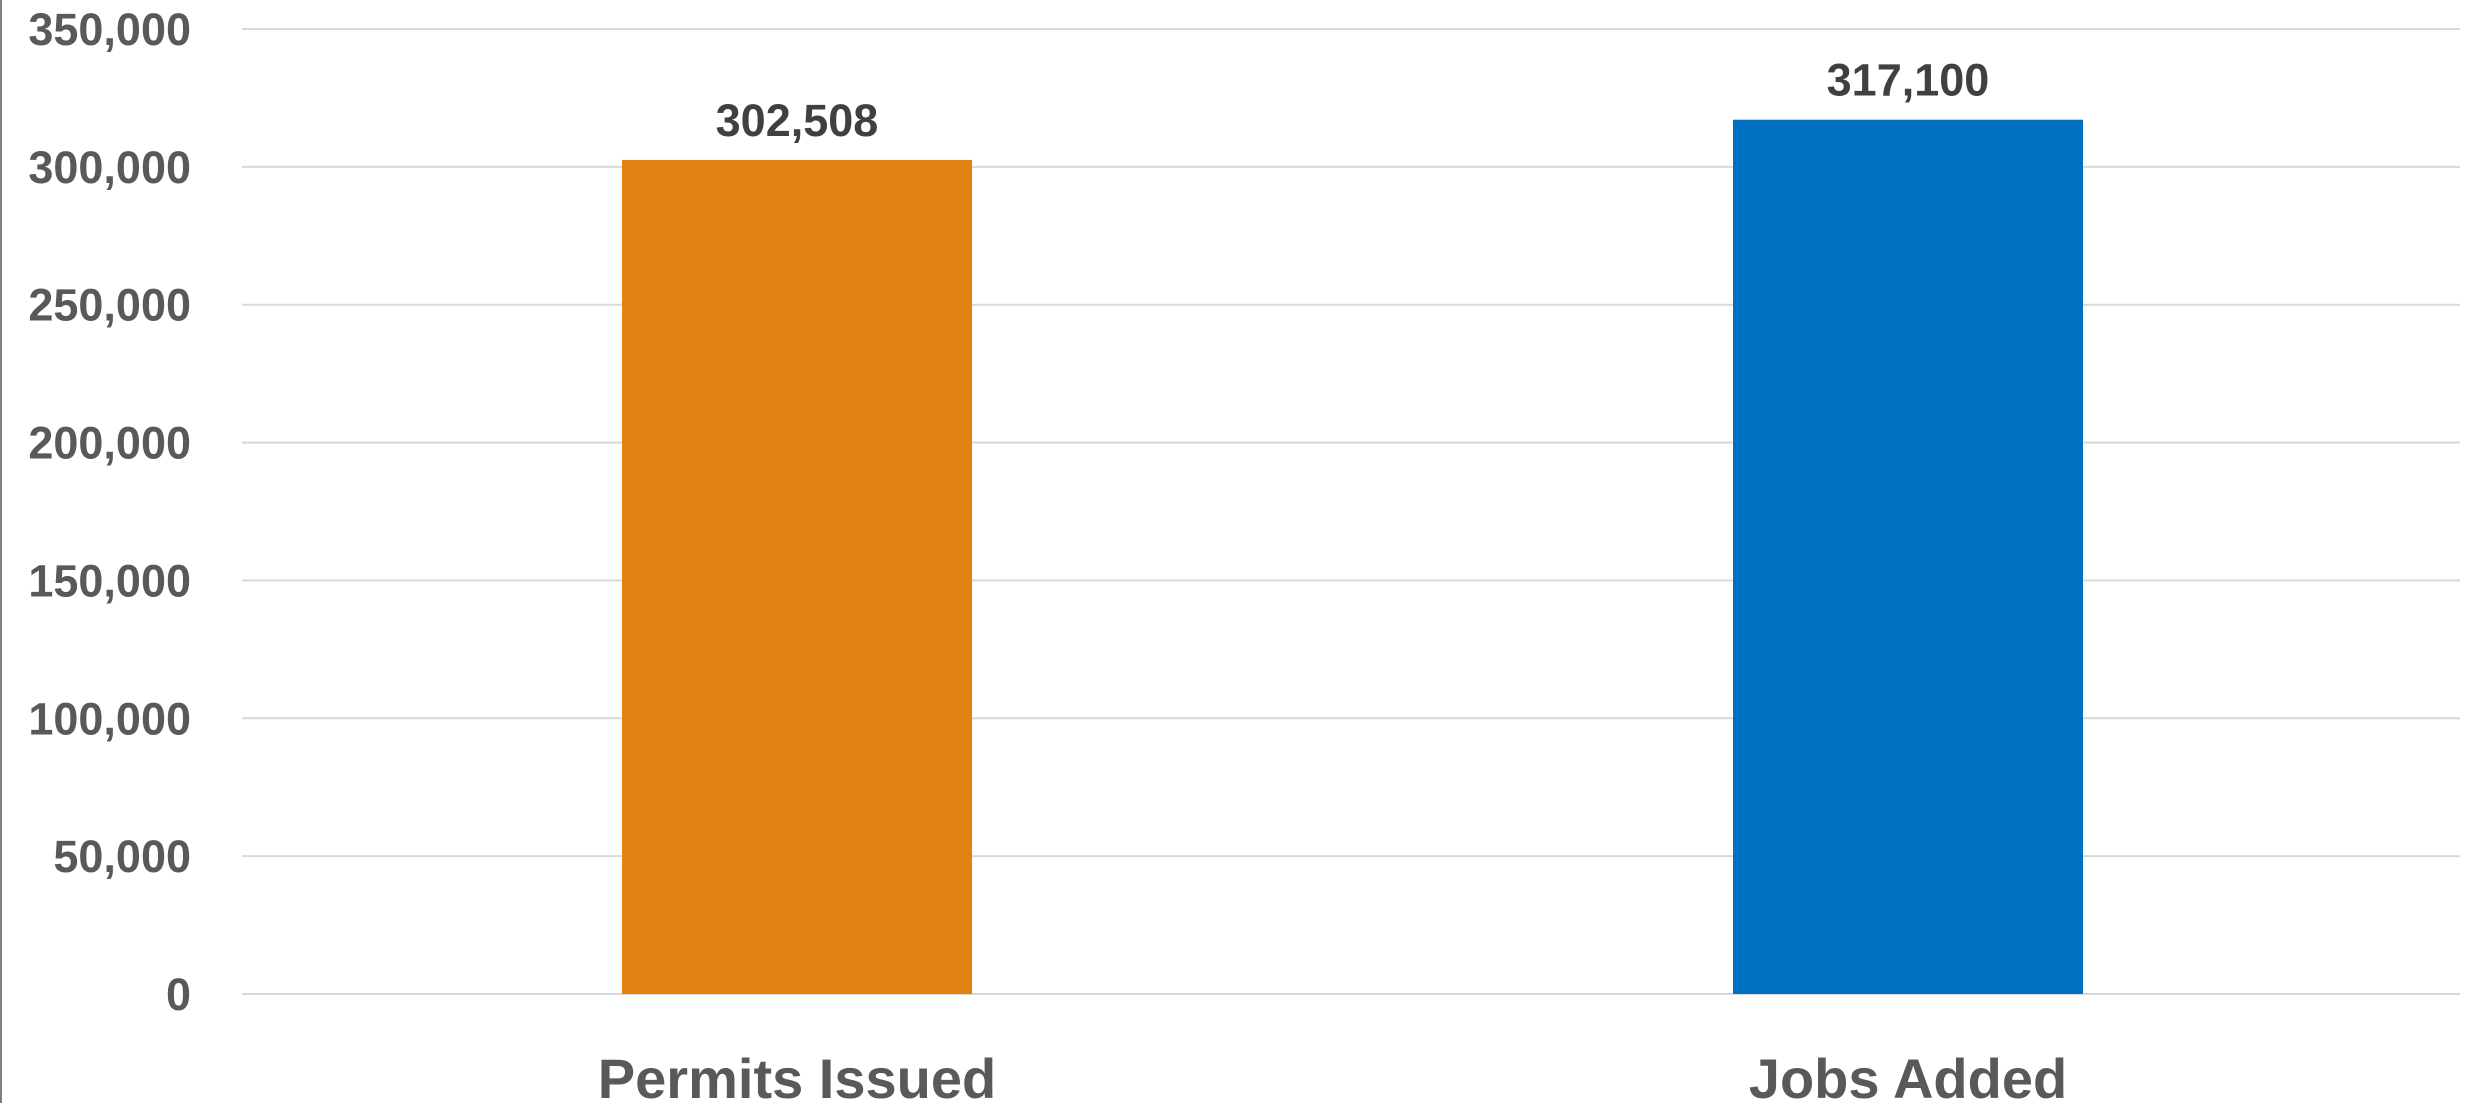 The width and height of the screenshot is (2476, 1103). Describe the element at coordinates (1353, 100) in the screenshot. I see `data-labels: 302,508 317,100` at that location.